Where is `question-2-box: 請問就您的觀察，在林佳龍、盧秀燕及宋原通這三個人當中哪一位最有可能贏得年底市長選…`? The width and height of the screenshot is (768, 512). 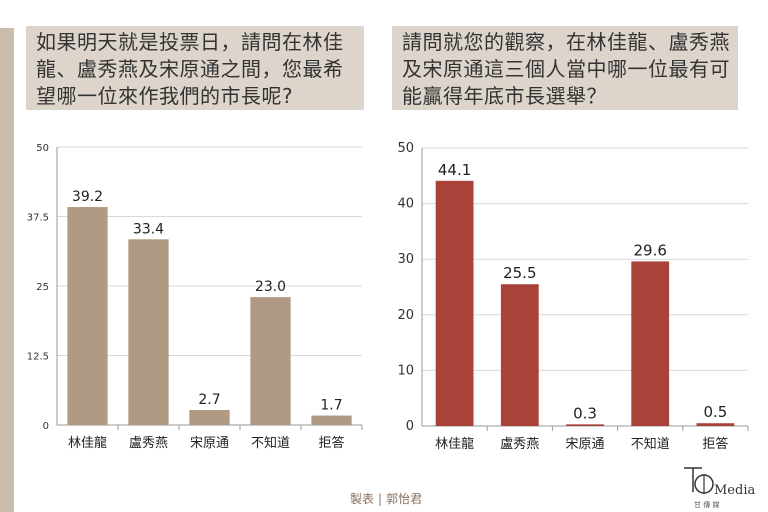 question-2-box: 請問就您的觀察，在林佳龍、盧秀燕及宋原通這三個人當中哪一位最有可能贏得年底市長選… is located at coordinates (565, 68).